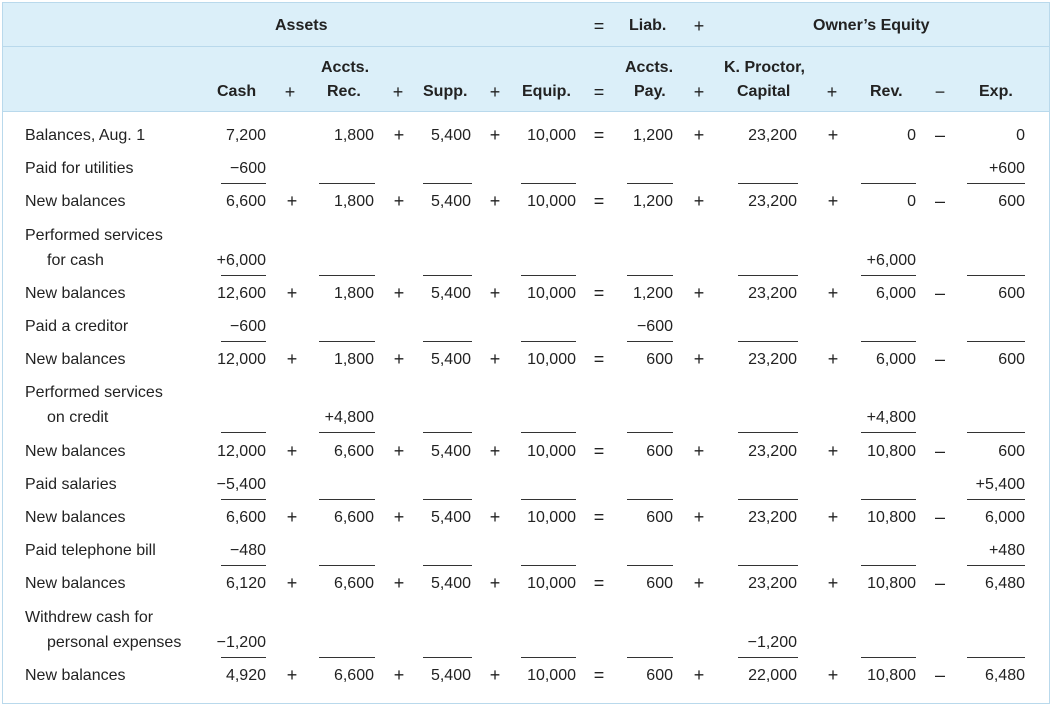 Image resolution: width=1053 pixels, height=710 pixels. Describe the element at coordinates (495, 92) in the screenshot. I see `plus-c: +` at that location.